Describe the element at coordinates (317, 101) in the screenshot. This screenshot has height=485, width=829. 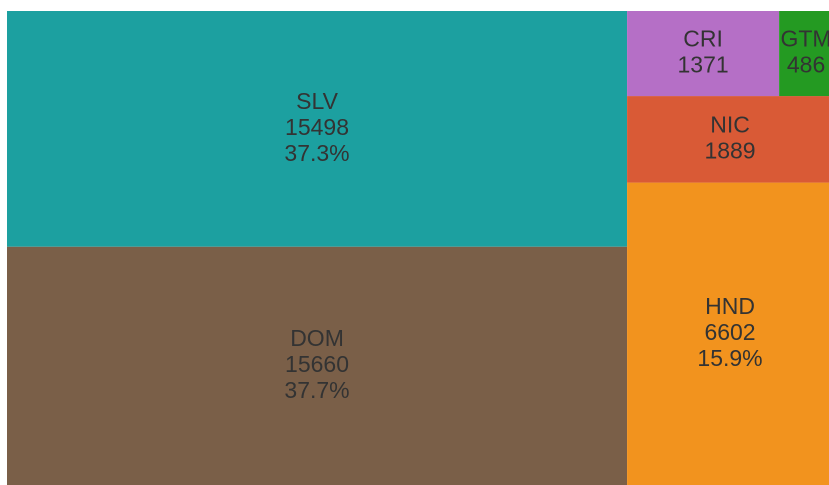
I see `tile-label: SLV` at that location.